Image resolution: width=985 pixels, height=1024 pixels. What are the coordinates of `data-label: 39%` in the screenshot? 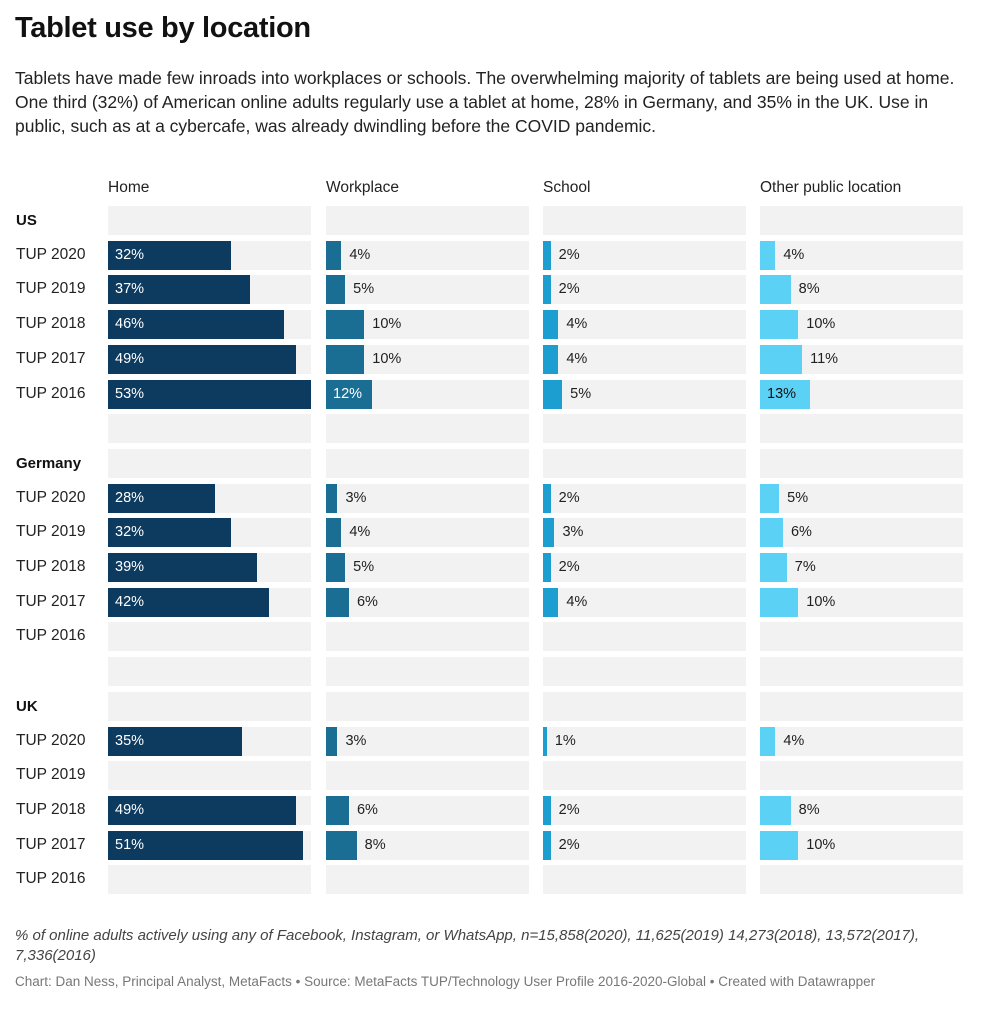 It's located at (130, 567).